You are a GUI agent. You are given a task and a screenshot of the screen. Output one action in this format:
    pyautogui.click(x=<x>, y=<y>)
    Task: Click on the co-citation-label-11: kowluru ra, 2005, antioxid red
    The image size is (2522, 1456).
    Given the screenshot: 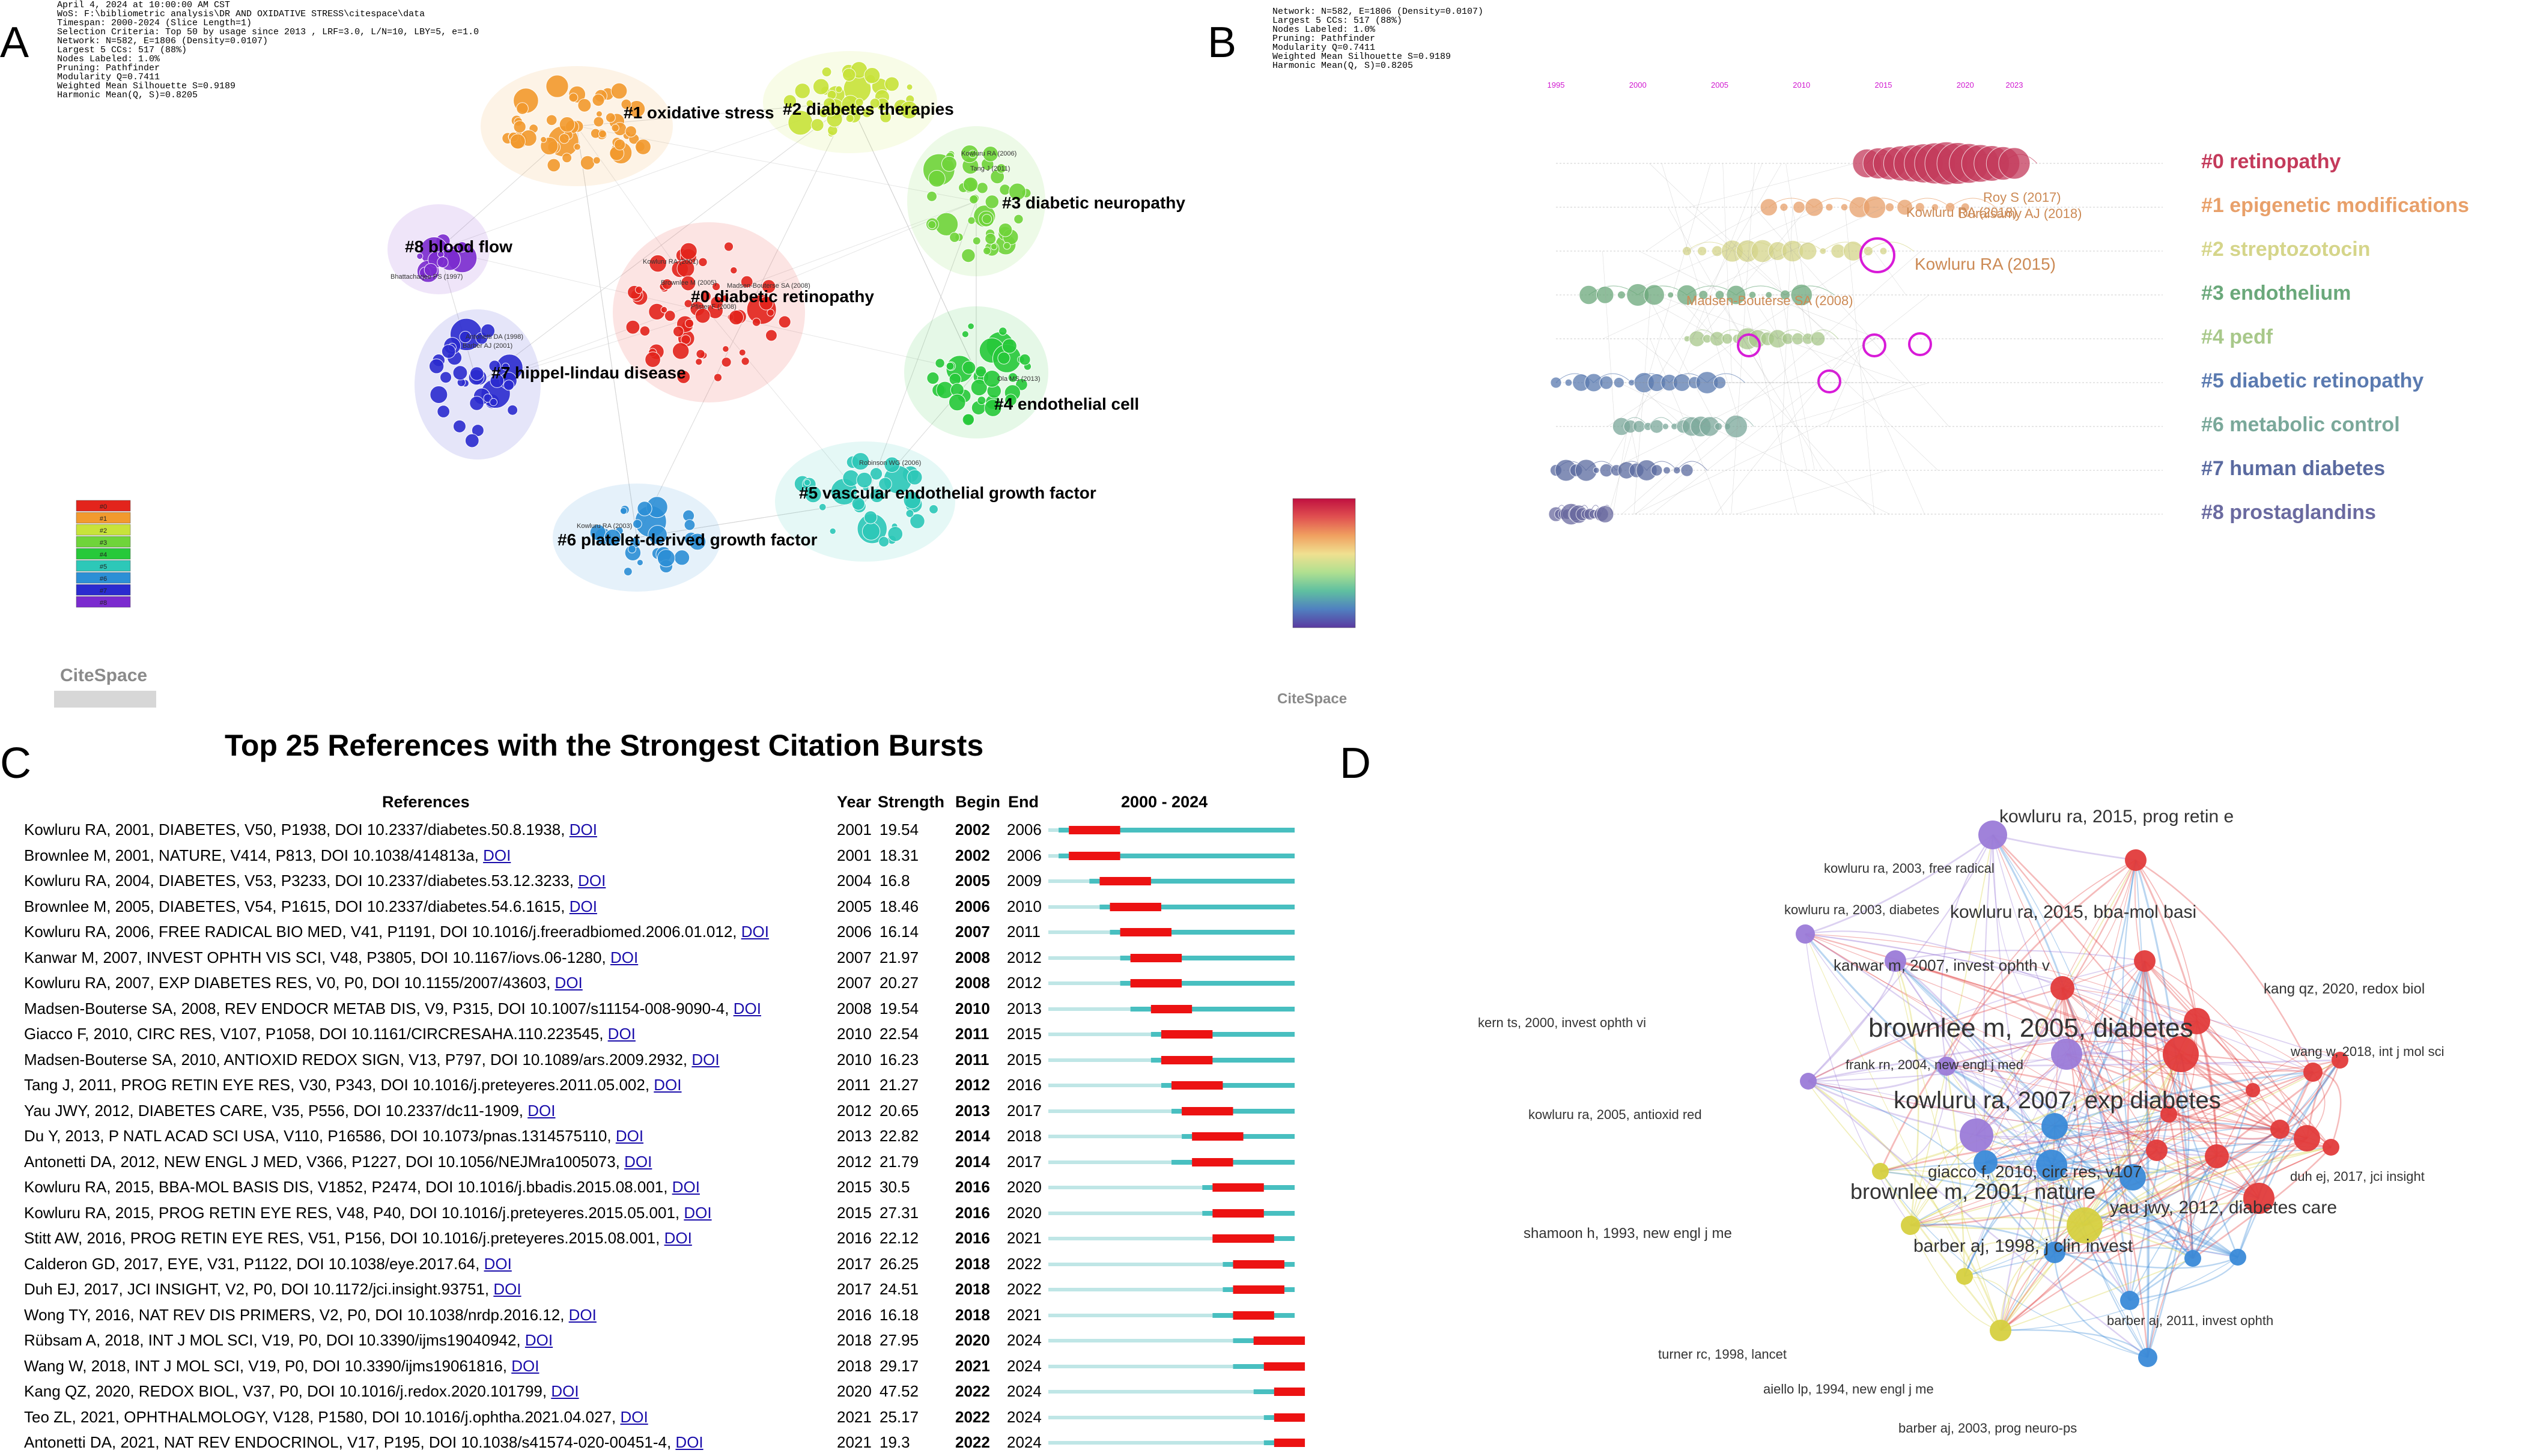 What is the action you would take?
    pyautogui.click(x=1615, y=1115)
    